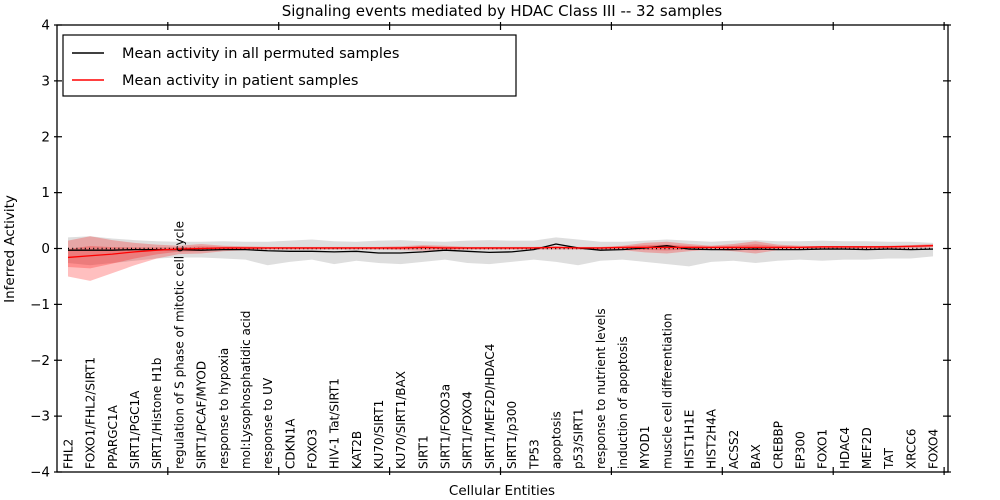 The height and width of the screenshot is (500, 1000). I want to click on x-category-label: HIST1H1E, so click(690, 439).